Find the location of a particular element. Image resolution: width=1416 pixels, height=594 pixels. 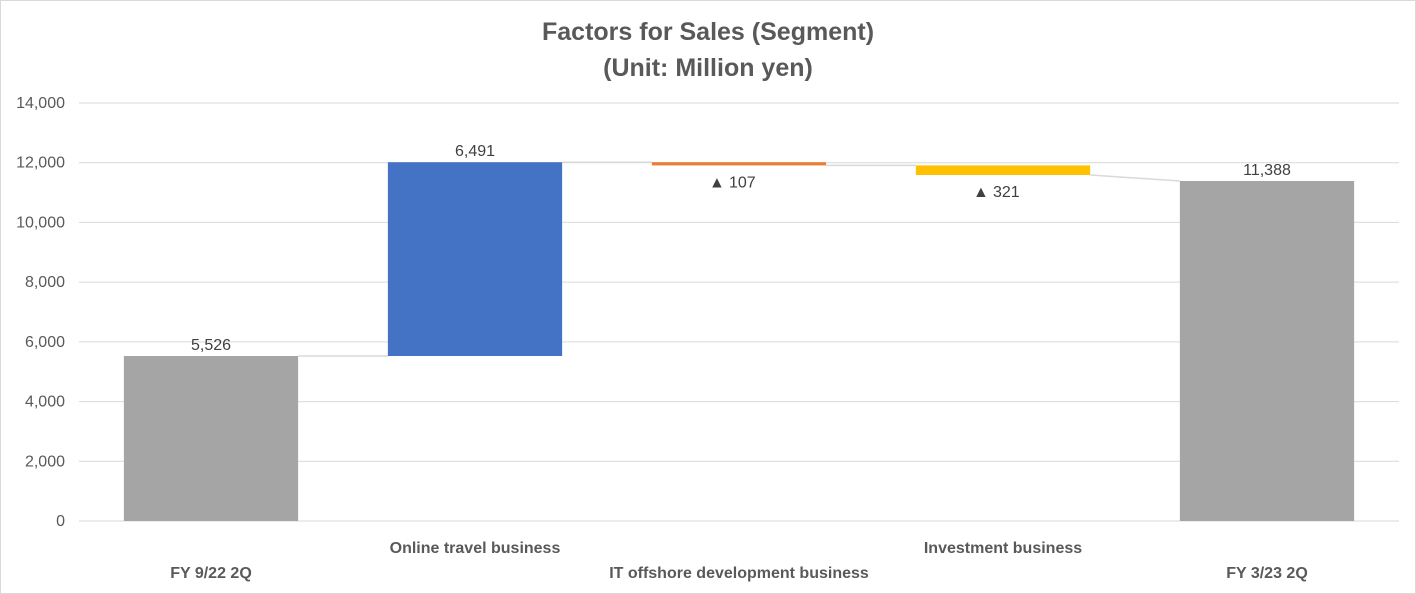

x-category-label: FY 9/22 2Q is located at coordinates (211, 573).